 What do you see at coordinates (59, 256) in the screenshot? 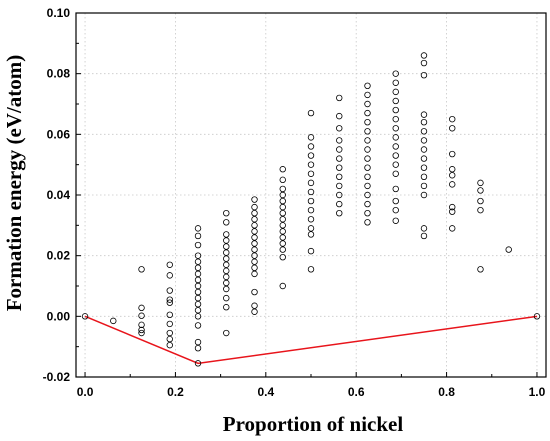
I see `y-tick-label: 0.02` at bounding box center [59, 256].